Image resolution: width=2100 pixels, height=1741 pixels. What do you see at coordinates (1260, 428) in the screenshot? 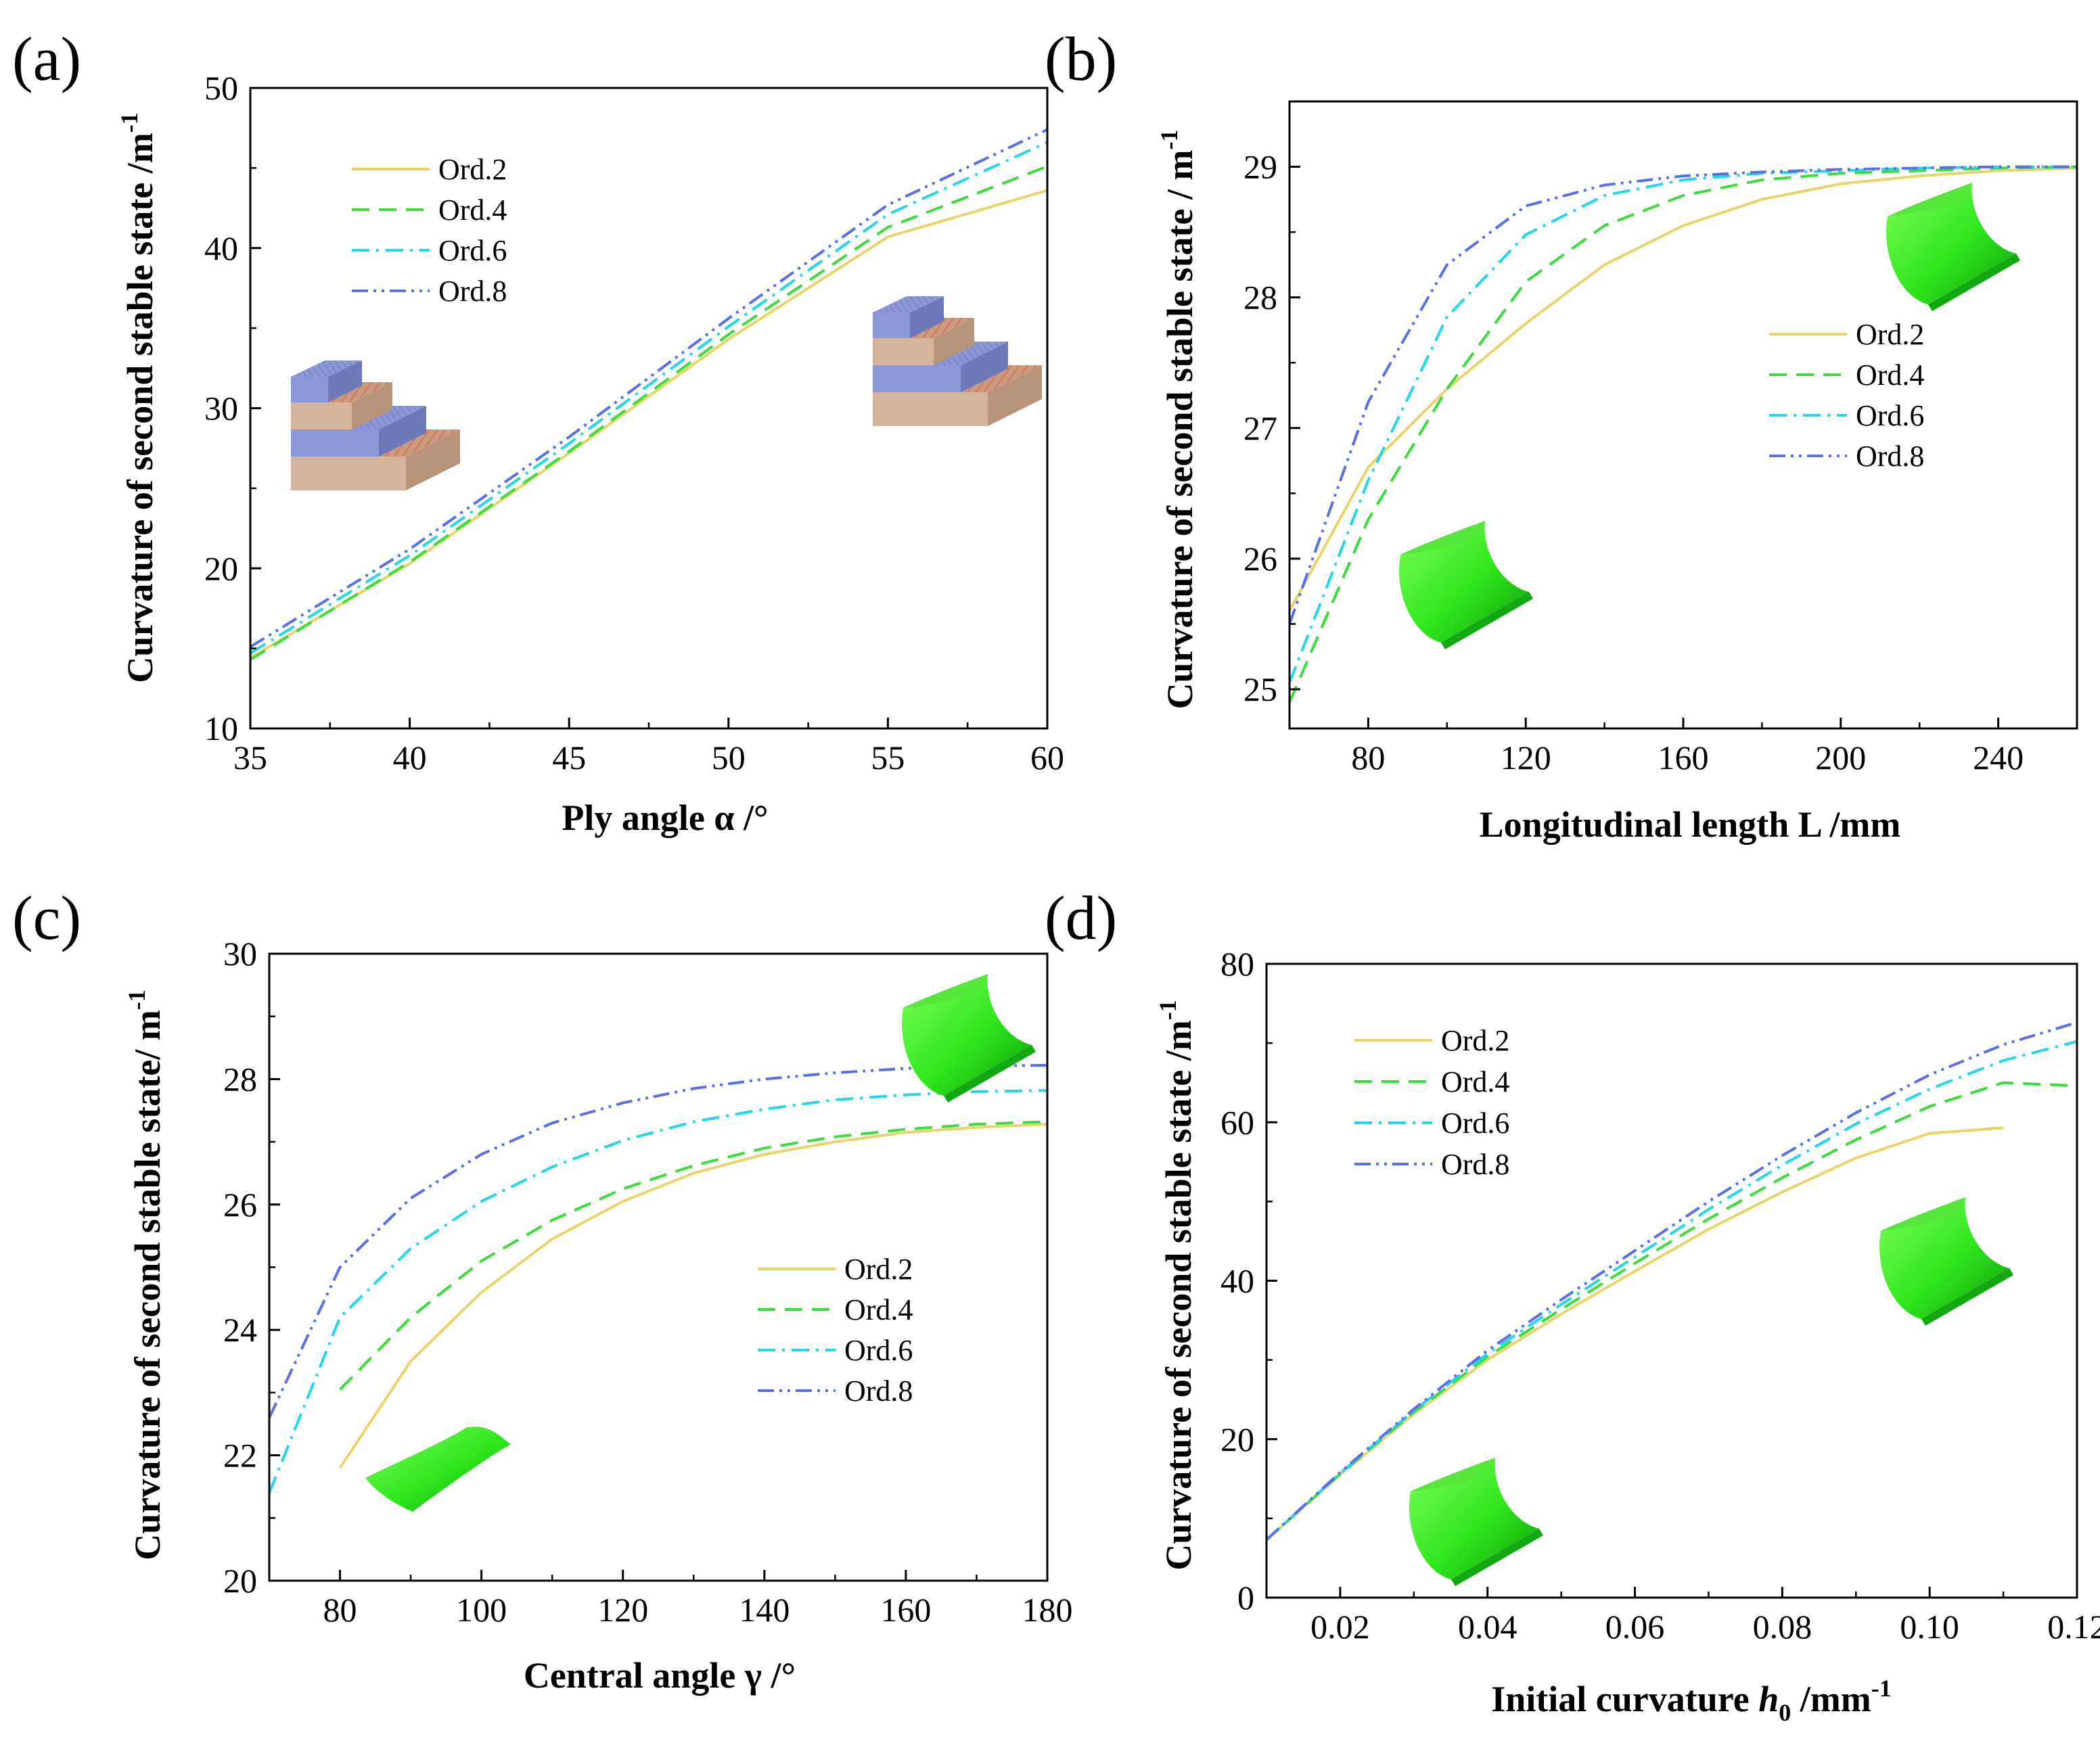
I see `y-tick-label: 27` at bounding box center [1260, 428].